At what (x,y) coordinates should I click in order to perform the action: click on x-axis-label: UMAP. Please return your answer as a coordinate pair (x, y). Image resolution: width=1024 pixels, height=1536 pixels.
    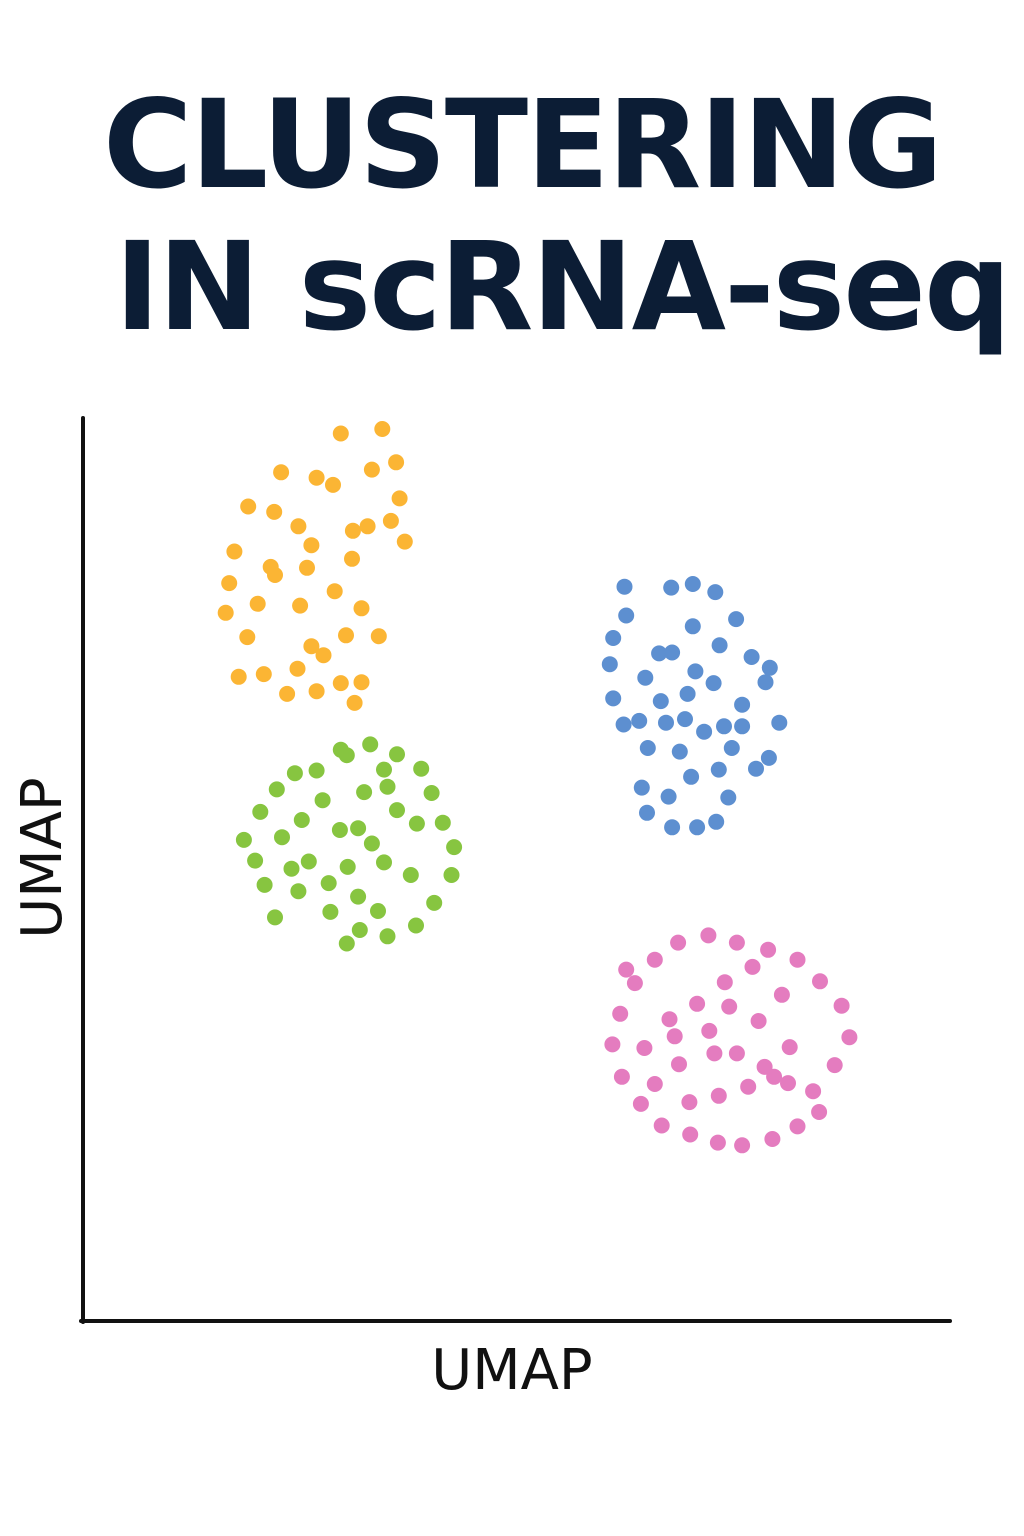
    Looking at the image, I should click on (511, 1370).